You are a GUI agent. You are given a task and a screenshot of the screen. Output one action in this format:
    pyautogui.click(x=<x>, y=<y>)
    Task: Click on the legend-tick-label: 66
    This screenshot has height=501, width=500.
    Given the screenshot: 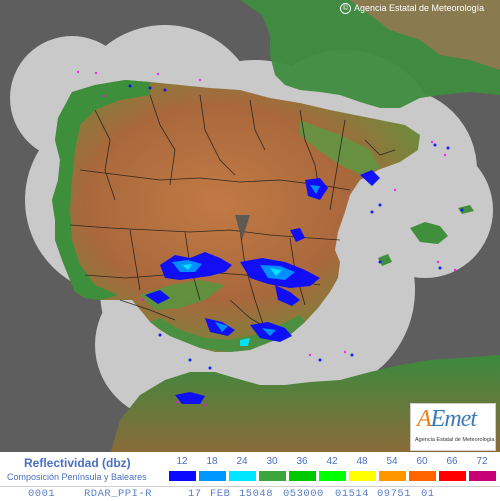 What is the action you would take?
    pyautogui.click(x=452, y=461)
    